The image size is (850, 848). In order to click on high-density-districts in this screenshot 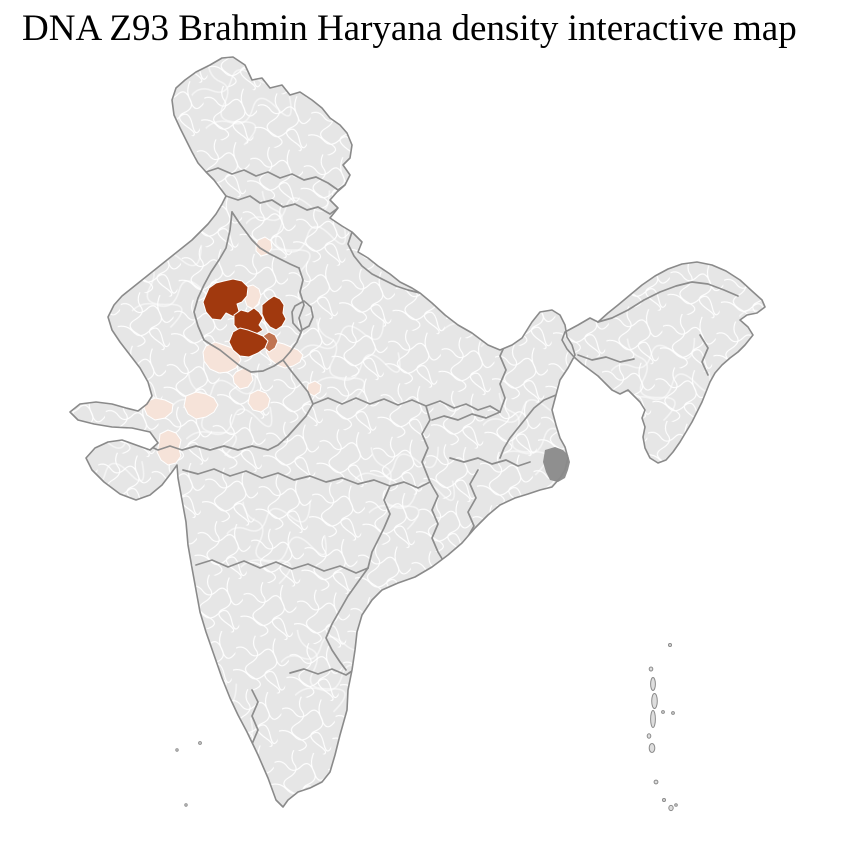, I will do `click(244, 318)`.